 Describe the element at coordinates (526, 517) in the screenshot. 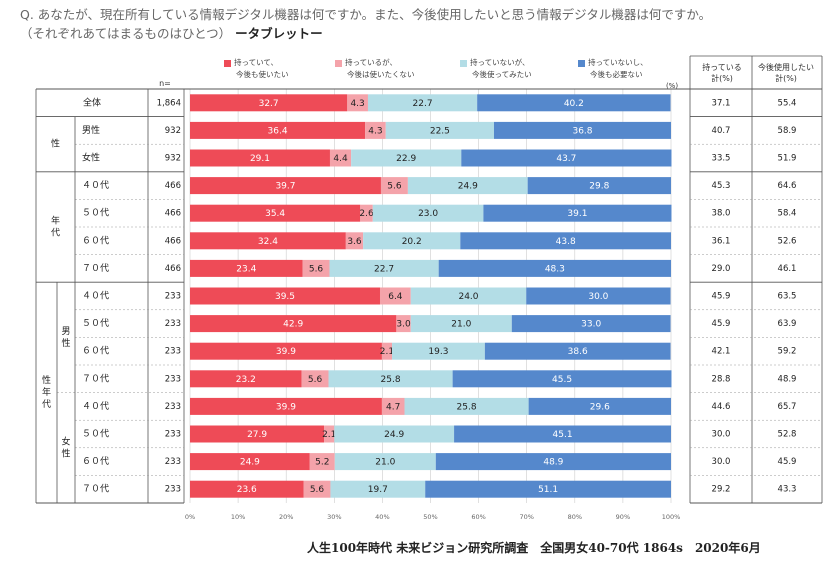

I see `x-tick-label: 70%` at that location.